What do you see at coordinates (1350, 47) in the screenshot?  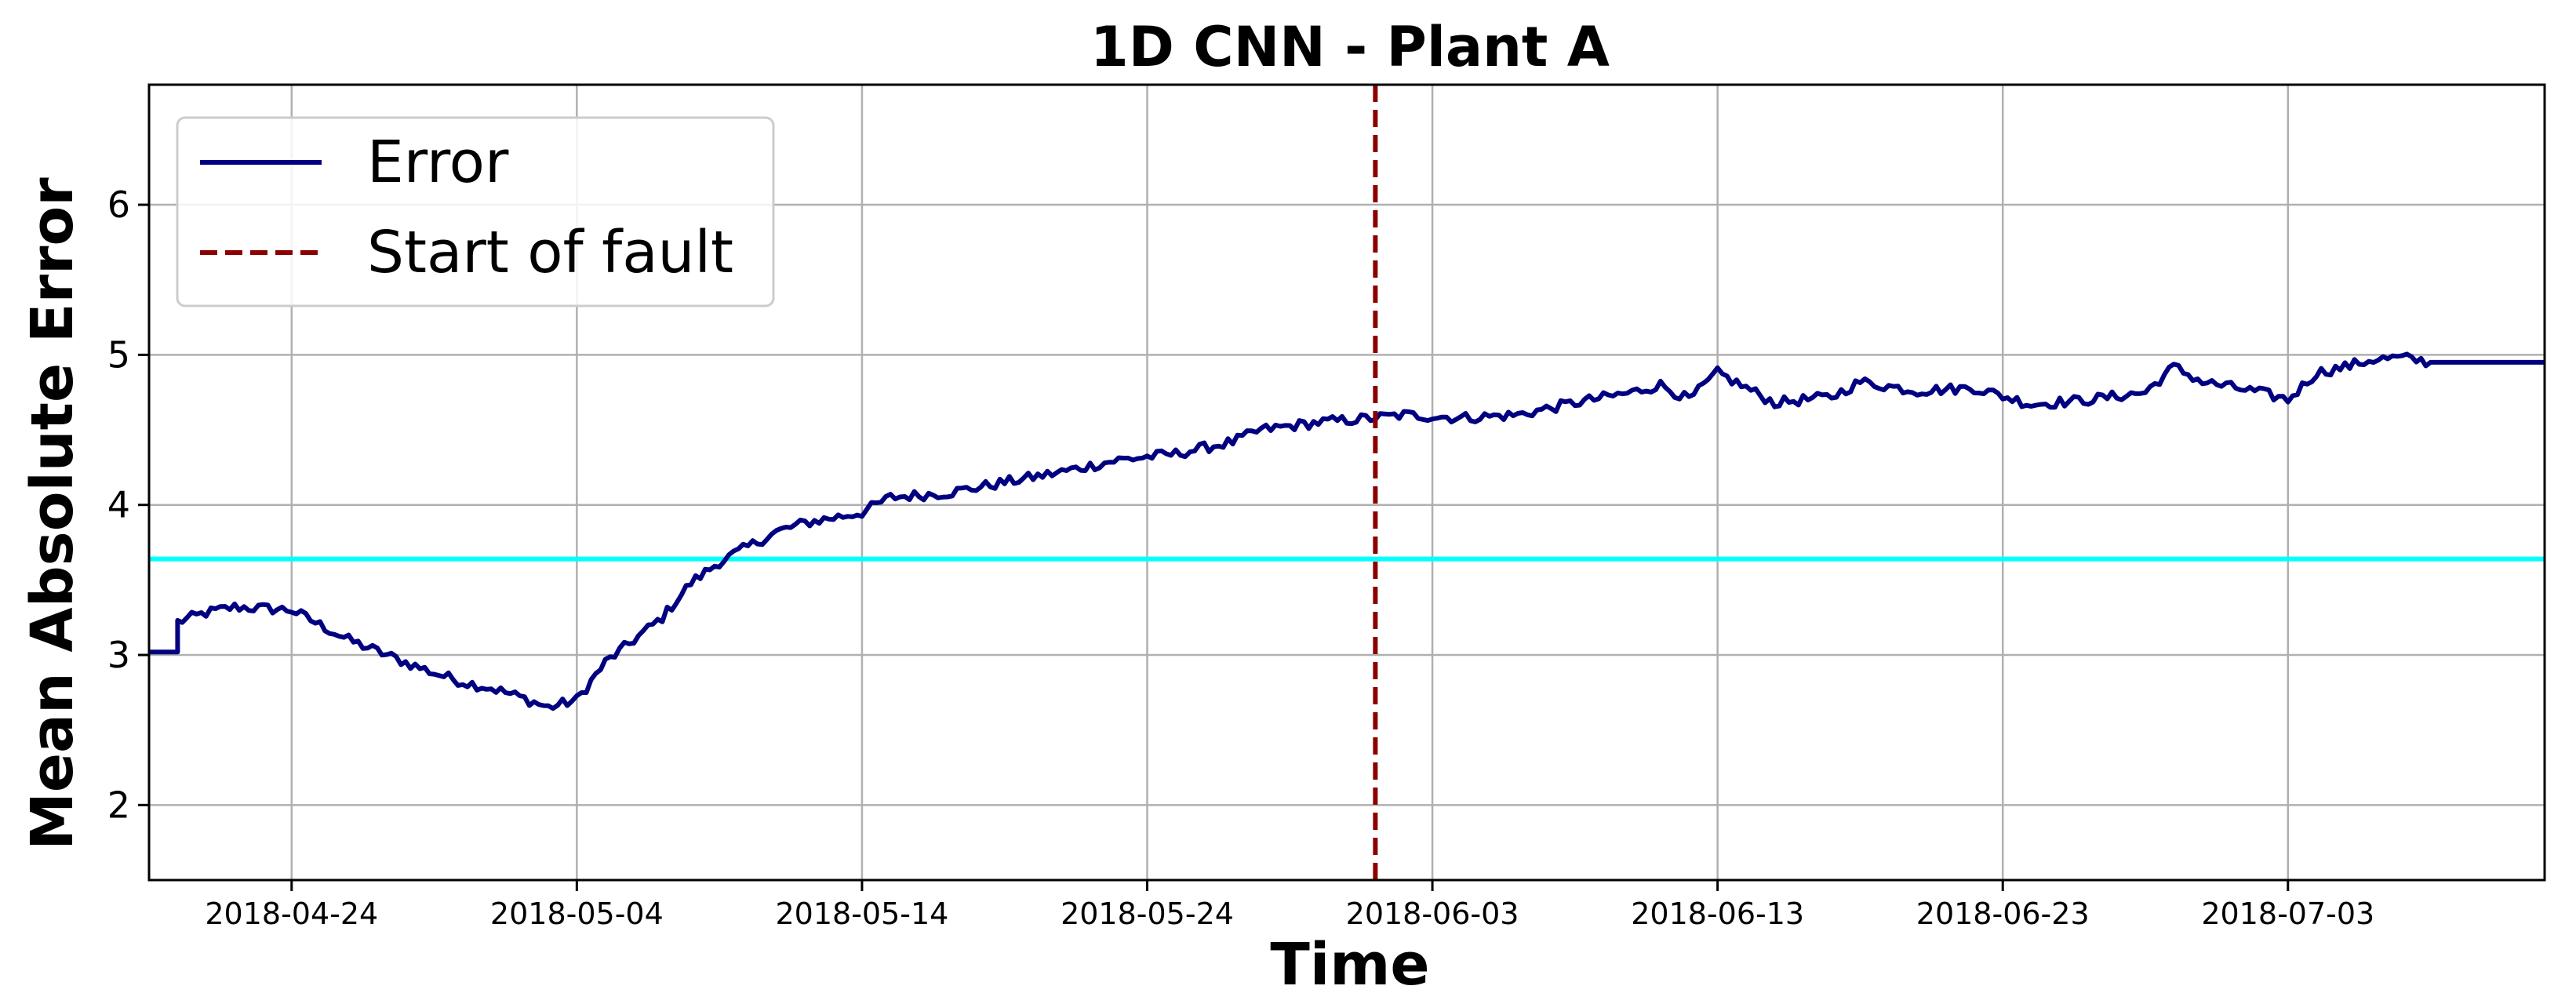 I see `chart-title: 1D CNN - Plant A` at bounding box center [1350, 47].